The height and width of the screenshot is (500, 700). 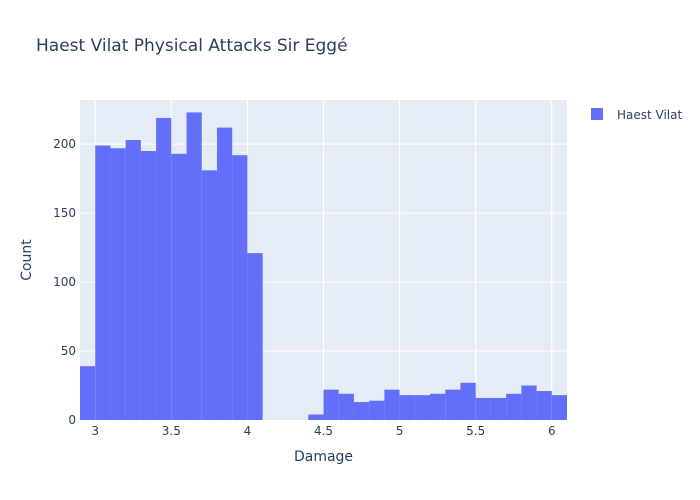 I want to click on x-tick-label: 5.5, so click(x=475, y=431).